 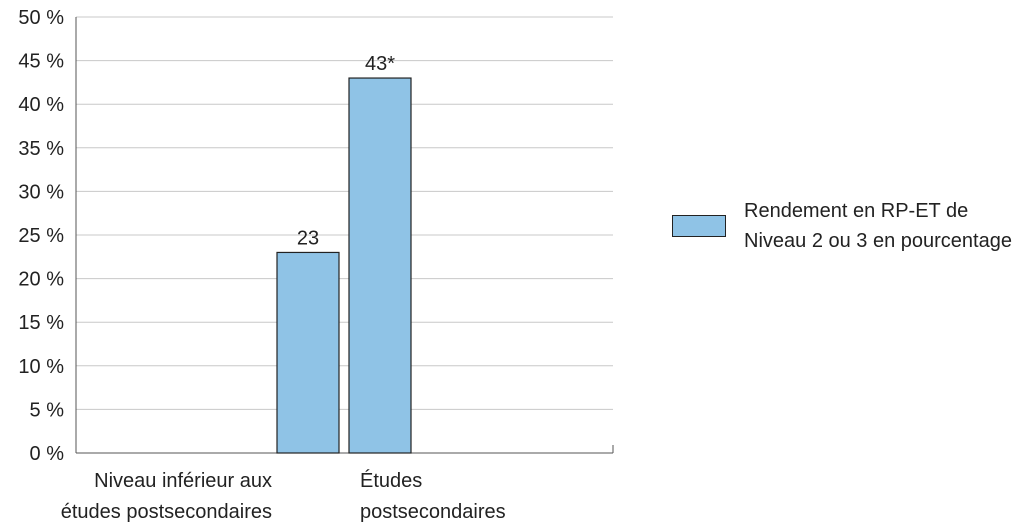 I want to click on bars, so click(x=344, y=265).